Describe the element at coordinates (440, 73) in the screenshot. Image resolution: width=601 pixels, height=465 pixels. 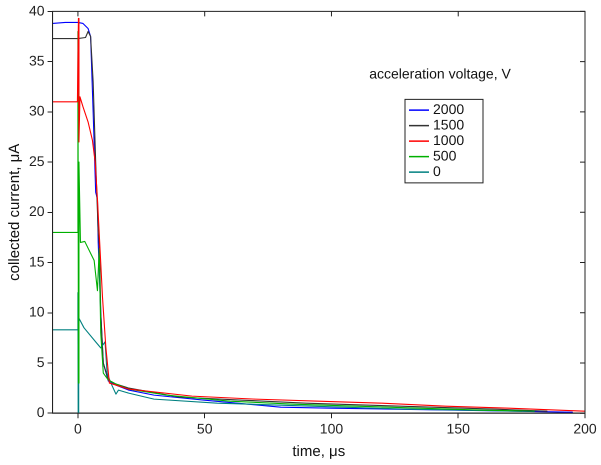
I see `legend-title: acceleration voltage, V` at that location.